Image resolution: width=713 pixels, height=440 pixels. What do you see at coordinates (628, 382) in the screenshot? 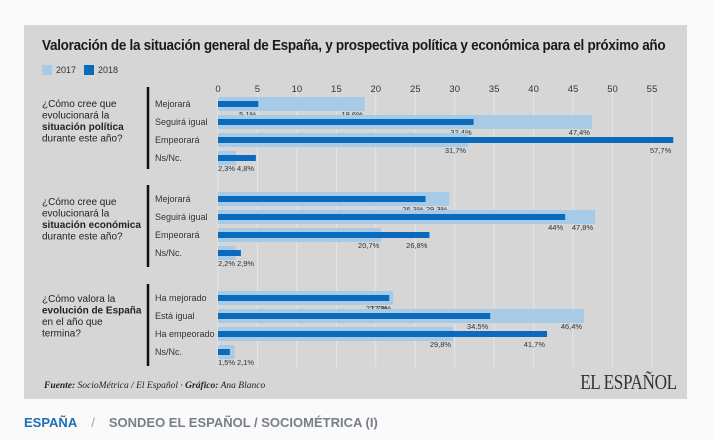
I see `el-espanol-logo: EL ESPAÑOL` at bounding box center [628, 382].